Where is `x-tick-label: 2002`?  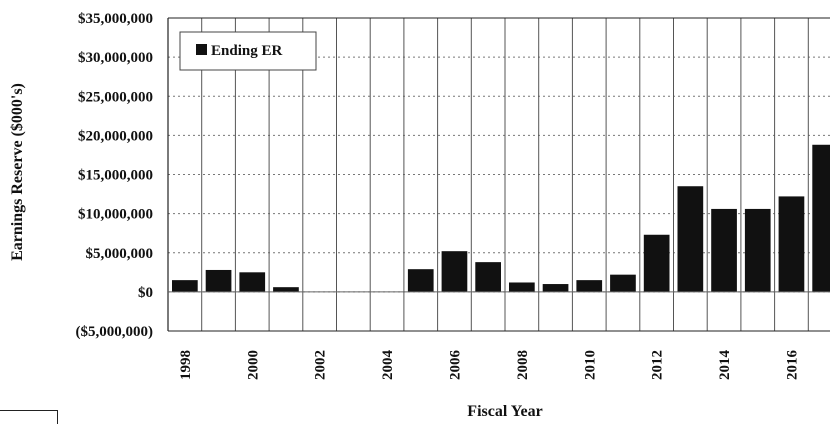 x-tick-label: 2002 is located at coordinates (321, 365).